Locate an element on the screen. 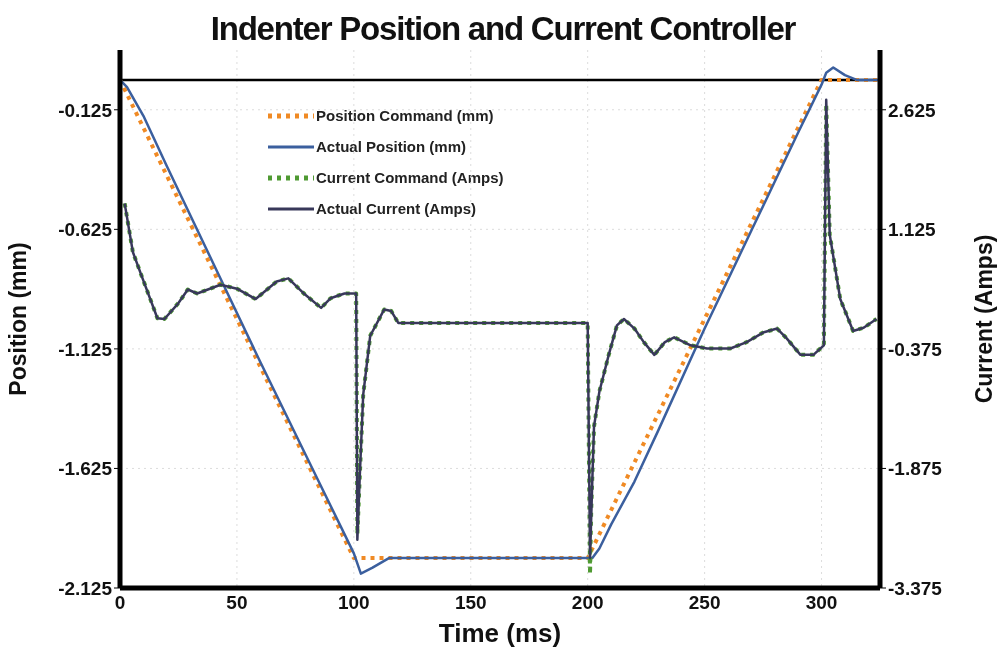 The image size is (1006, 658). legend-label: Actual Position (mm) is located at coordinates (391, 146).